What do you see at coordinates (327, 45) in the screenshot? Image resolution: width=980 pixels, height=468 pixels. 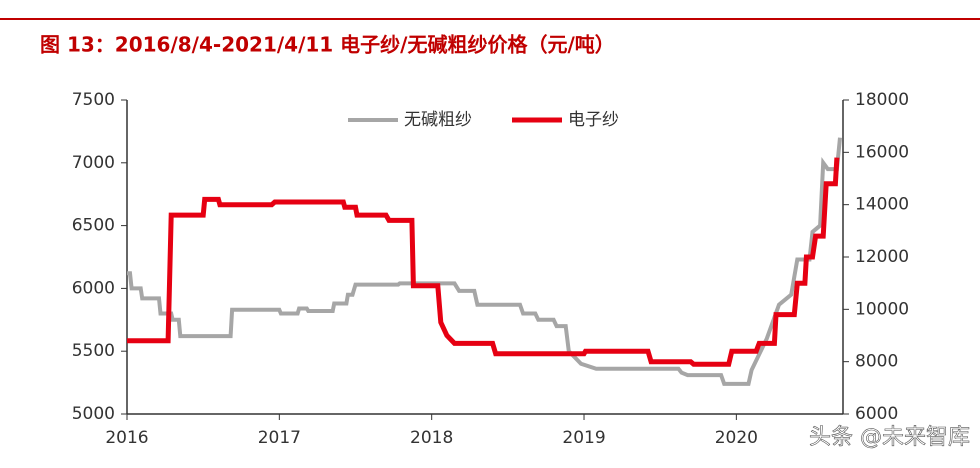 I see `chart-title: 图 13：2016/8/4-2021/4/11 电子纱/无碱粗纱价格（元/吨）` at bounding box center [327, 45].